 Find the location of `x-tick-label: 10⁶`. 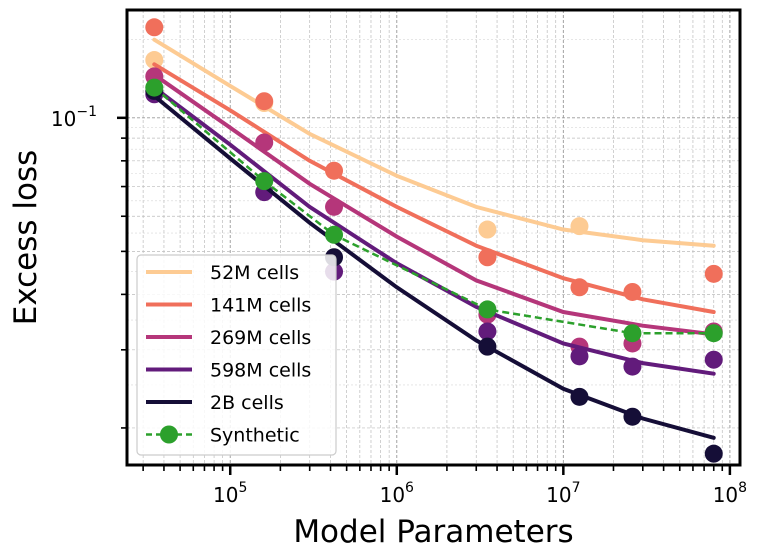

x-tick-label: 10⁶ is located at coordinates (397, 493).